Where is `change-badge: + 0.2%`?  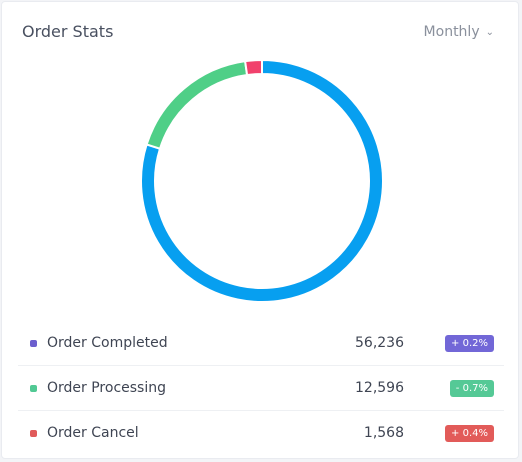 change-badge: + 0.2% is located at coordinates (469, 343).